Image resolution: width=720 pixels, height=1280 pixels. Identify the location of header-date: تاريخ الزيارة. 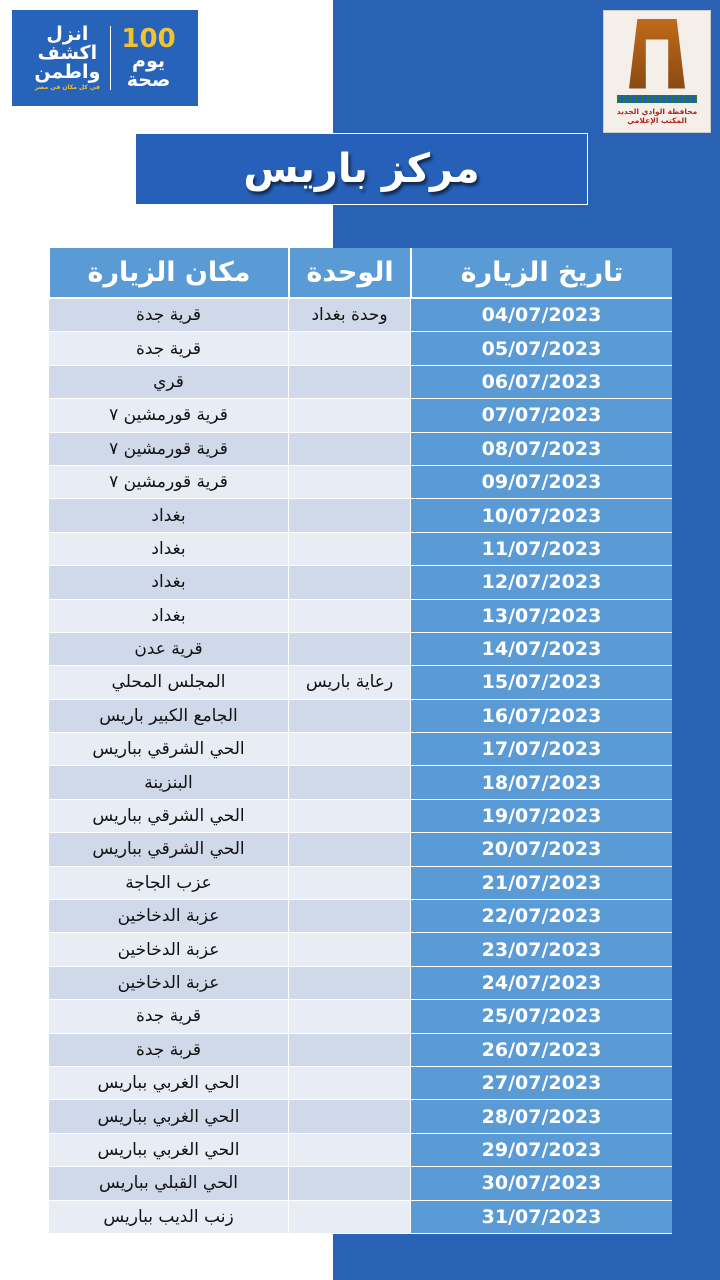
(541, 272).